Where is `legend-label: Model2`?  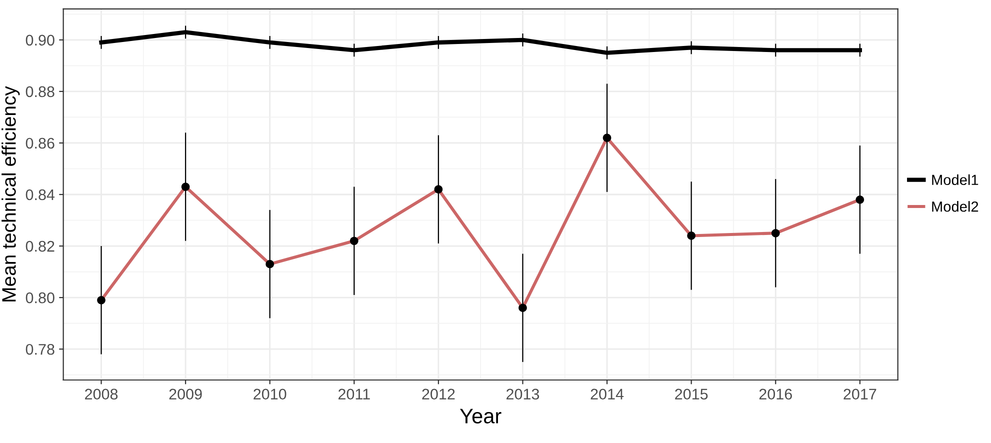 legend-label: Model2 is located at coordinates (955, 206).